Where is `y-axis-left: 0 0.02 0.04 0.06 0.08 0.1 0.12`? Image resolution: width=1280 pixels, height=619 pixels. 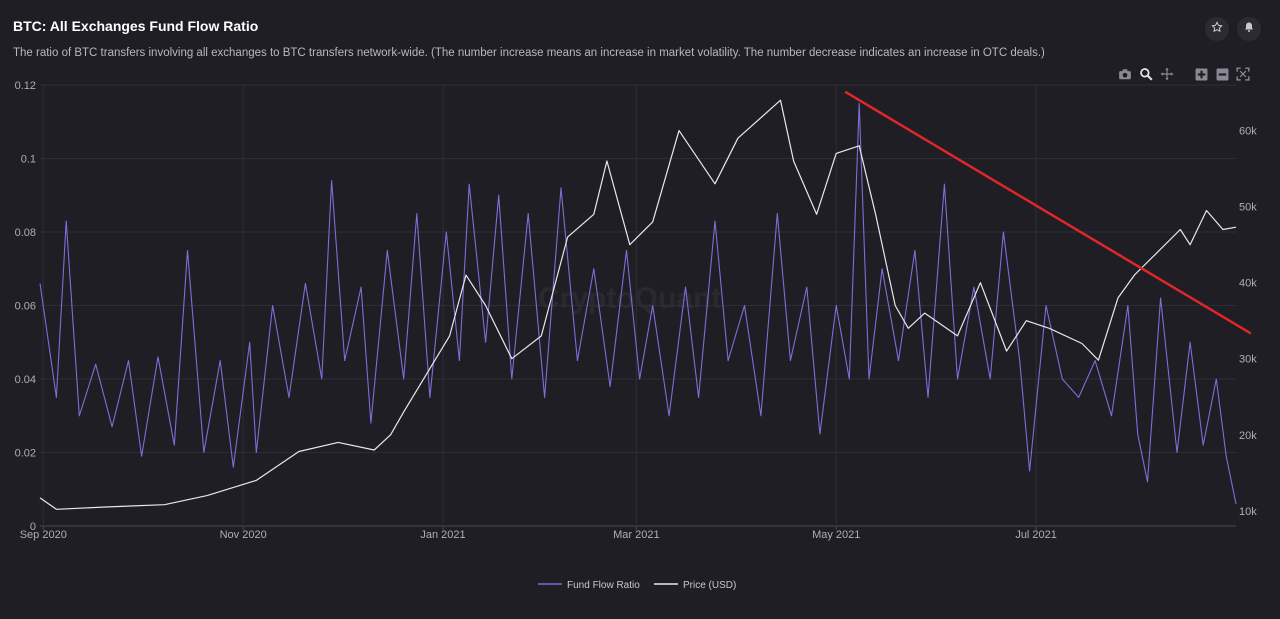 y-axis-left: 0 0.02 0.04 0.06 0.08 0.1 0.12 is located at coordinates (25, 306).